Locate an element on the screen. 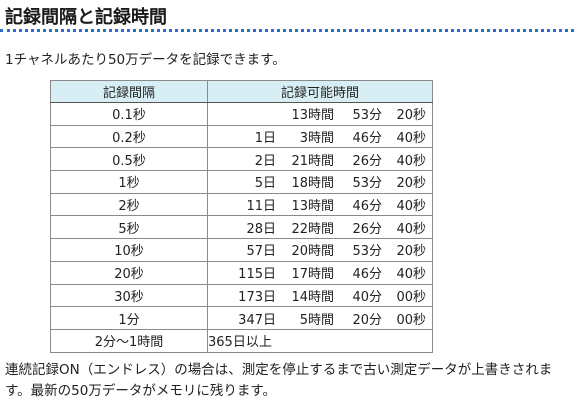 This screenshot has width=574, height=411. table-row: 1秒 5日 18時間 53分 20秒 is located at coordinates (241, 182).